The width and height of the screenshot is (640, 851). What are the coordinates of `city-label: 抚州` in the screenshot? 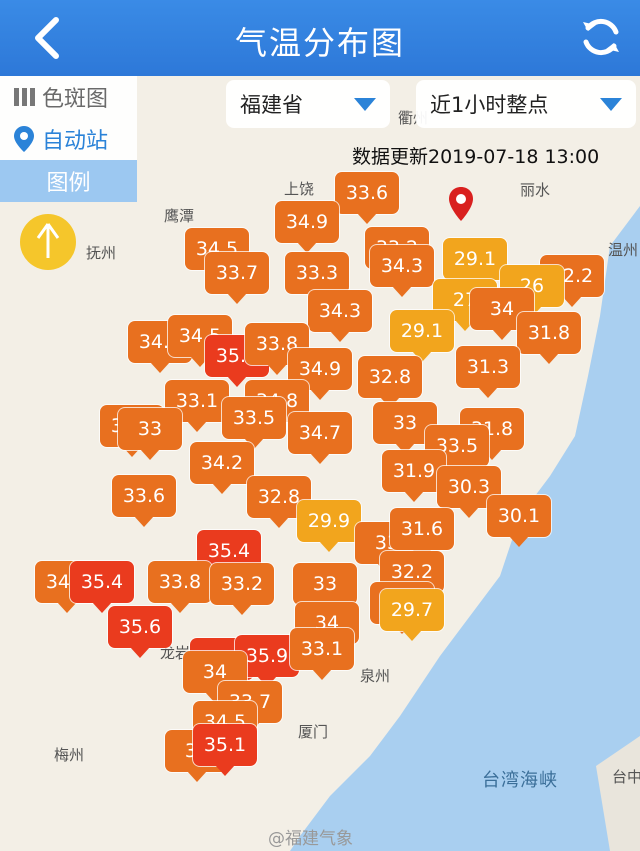 It's located at (101, 253).